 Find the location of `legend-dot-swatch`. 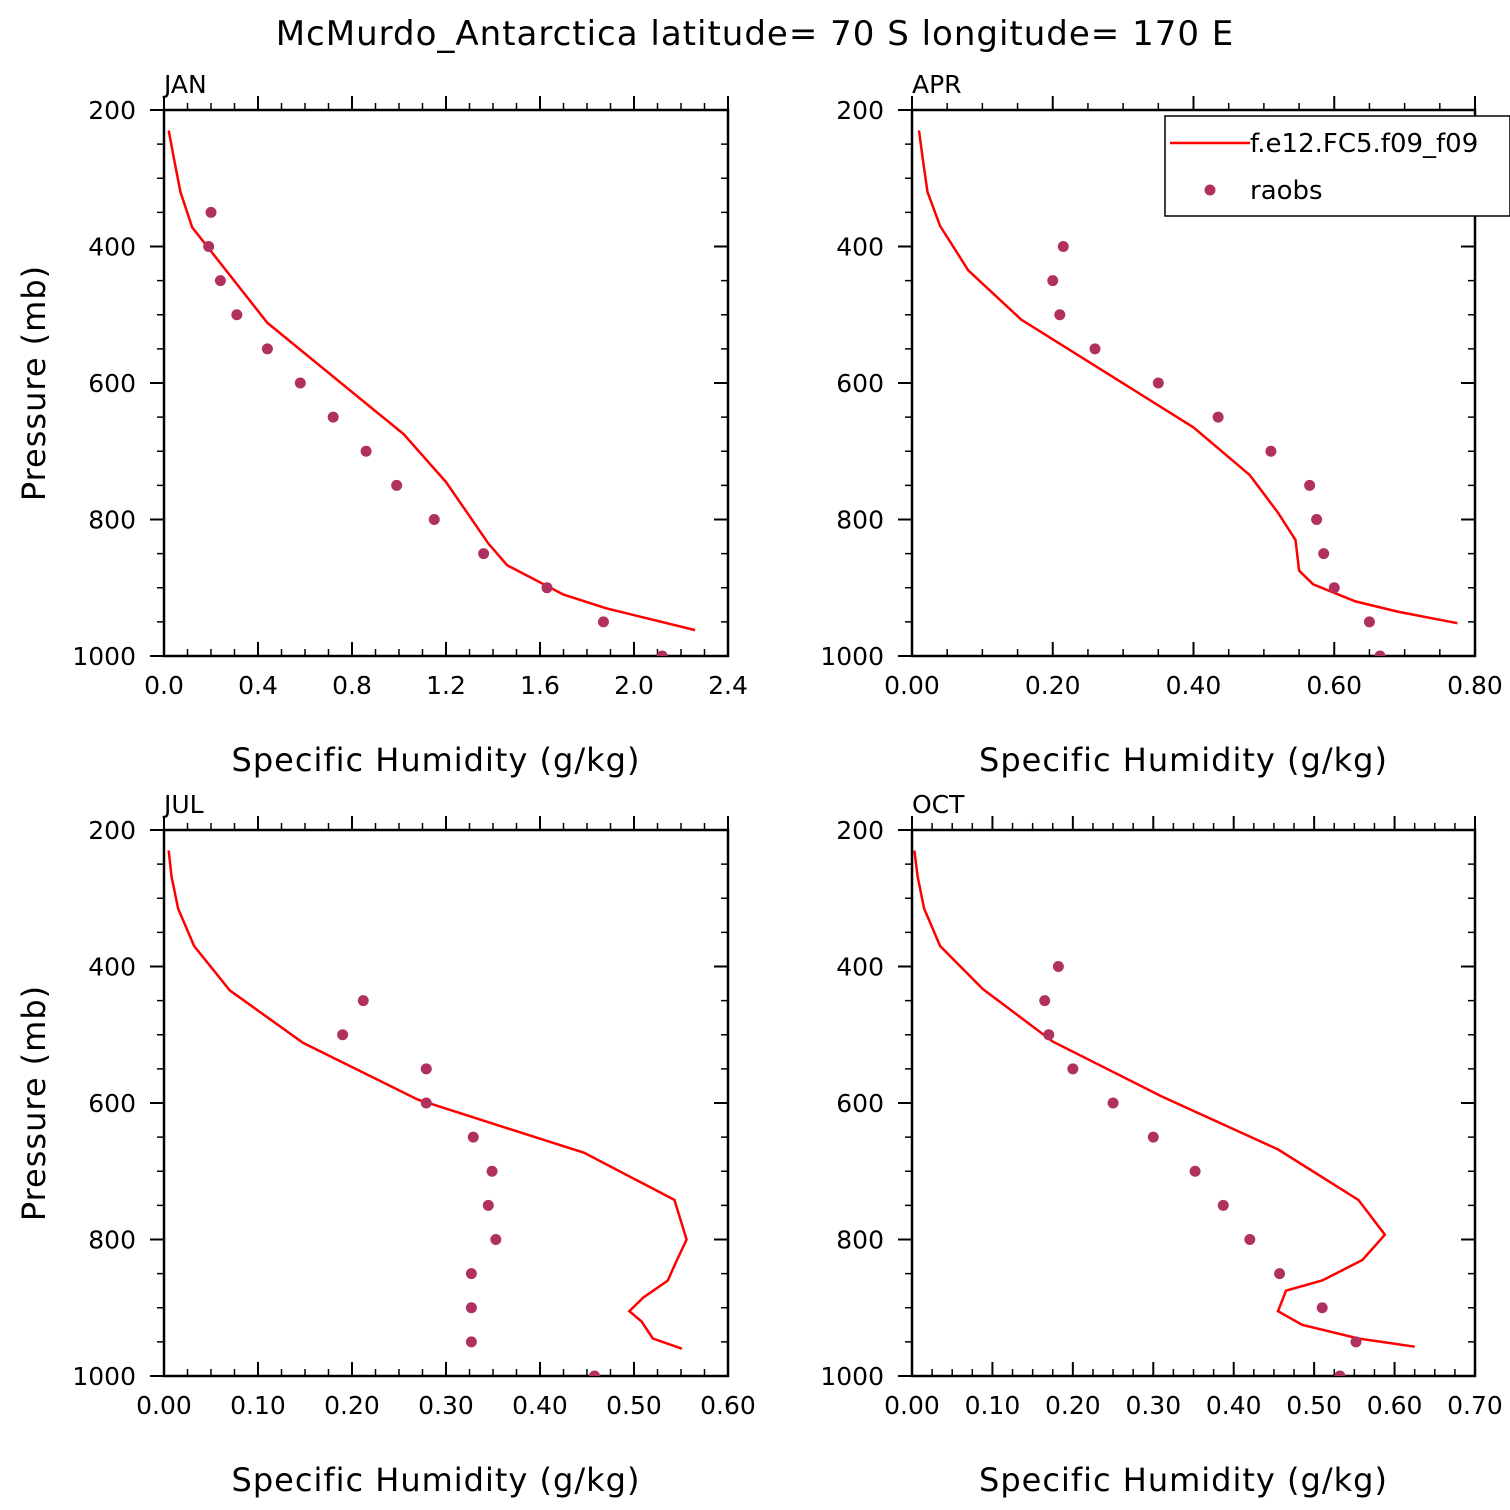

legend-dot-swatch is located at coordinates (1210, 190).